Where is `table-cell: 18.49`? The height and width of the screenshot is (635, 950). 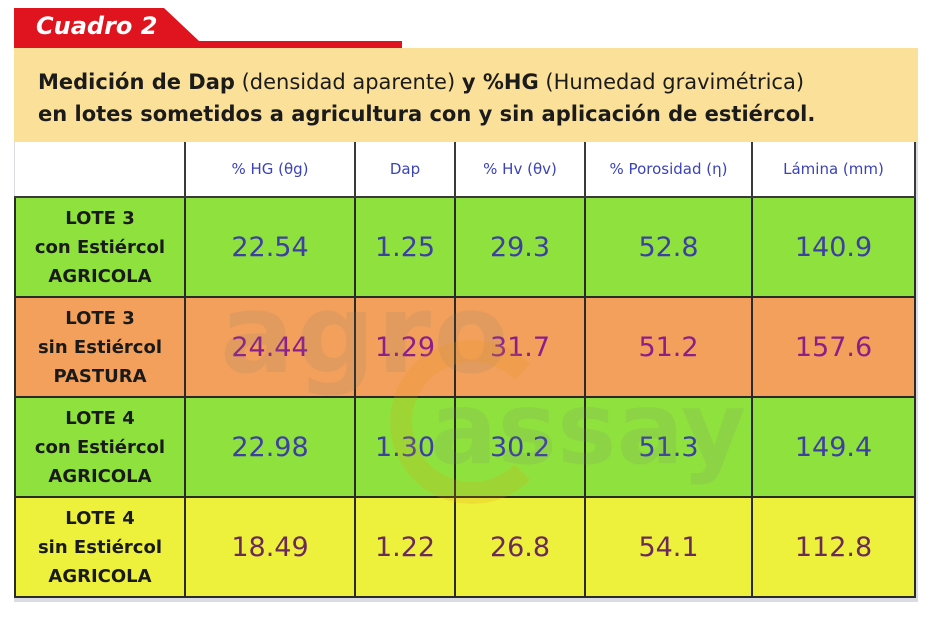
table-cell: 18.49 is located at coordinates (270, 547).